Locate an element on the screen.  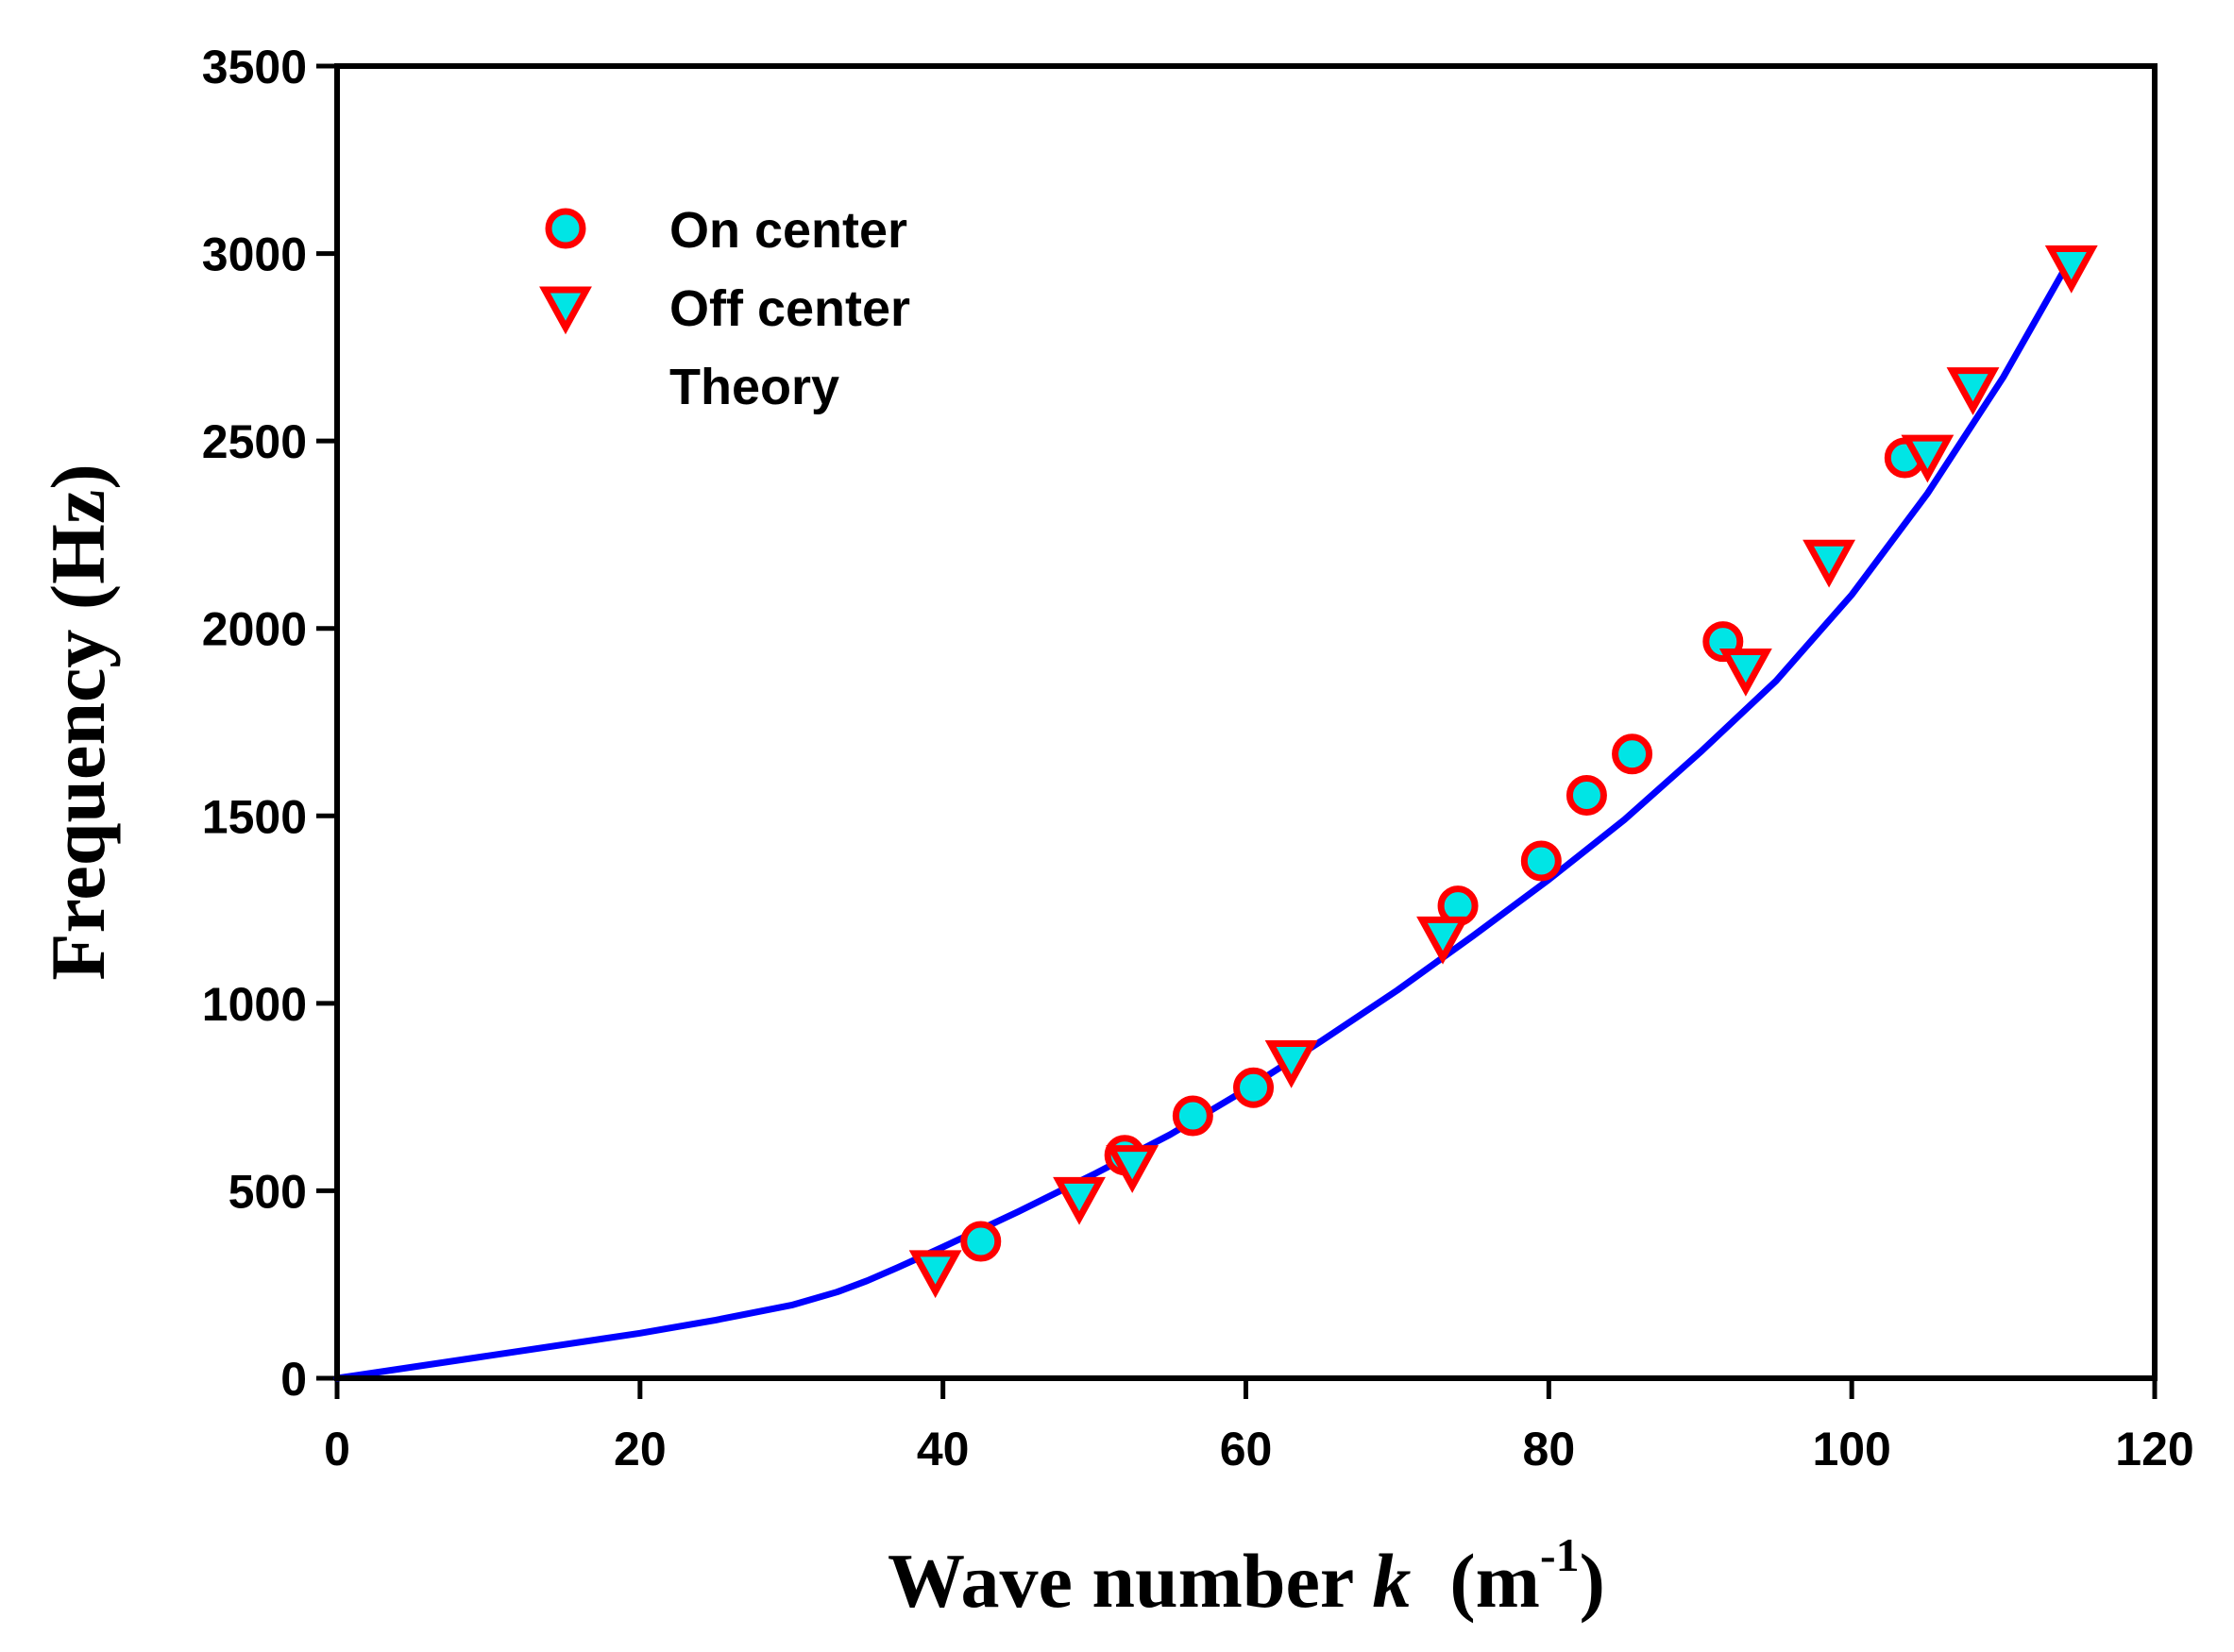
x-axis-title-unit-sup: -1 is located at coordinates (1560, 1554).